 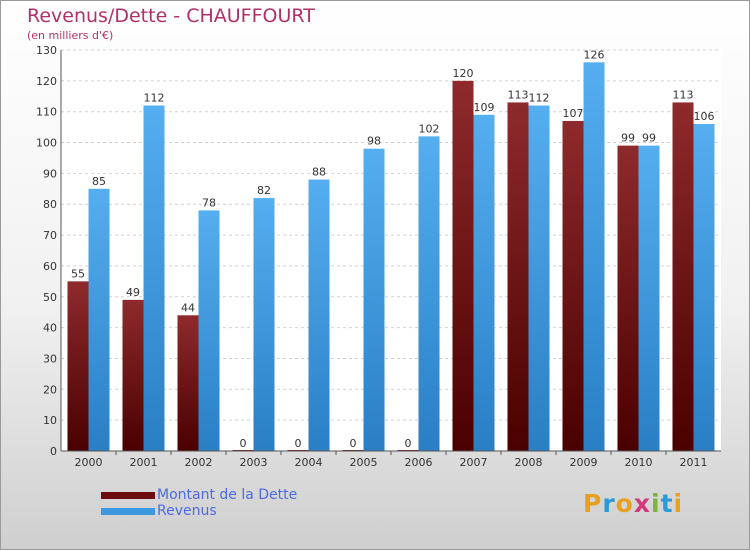 I want to click on value-label-revenus: 85, so click(x=99, y=181).